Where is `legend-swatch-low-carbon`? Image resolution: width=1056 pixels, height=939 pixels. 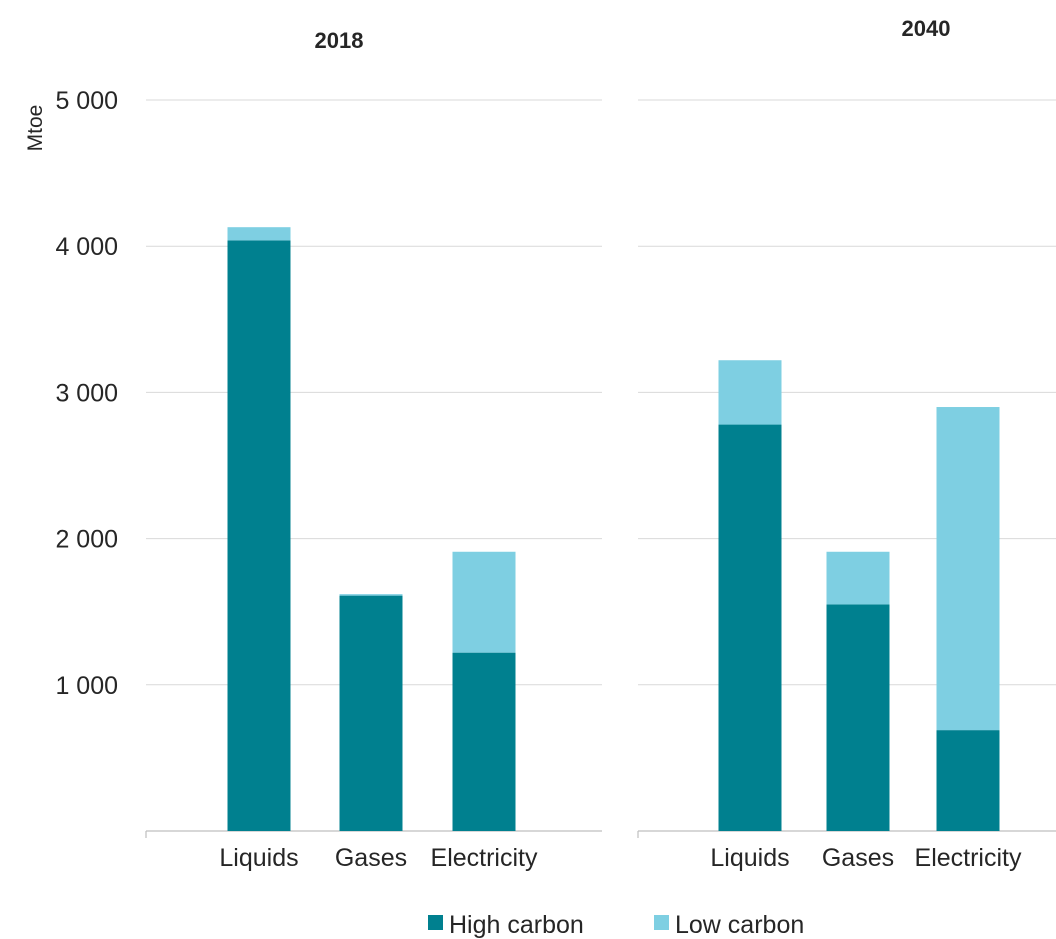 legend-swatch-low-carbon is located at coordinates (661, 922).